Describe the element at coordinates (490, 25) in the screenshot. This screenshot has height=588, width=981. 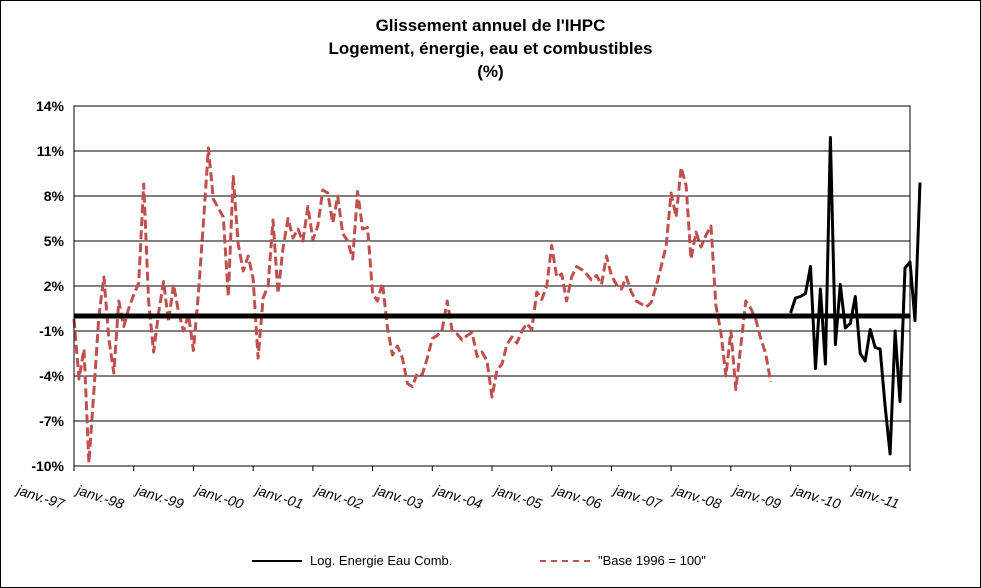
I see `chart-title: Glissement annuel de l'IHPC` at that location.